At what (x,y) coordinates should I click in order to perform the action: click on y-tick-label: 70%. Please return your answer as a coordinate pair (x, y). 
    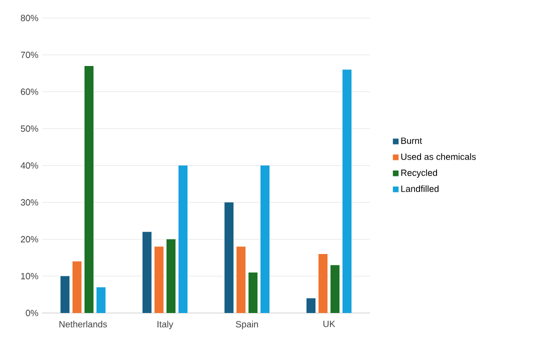
    Looking at the image, I should click on (29, 55).